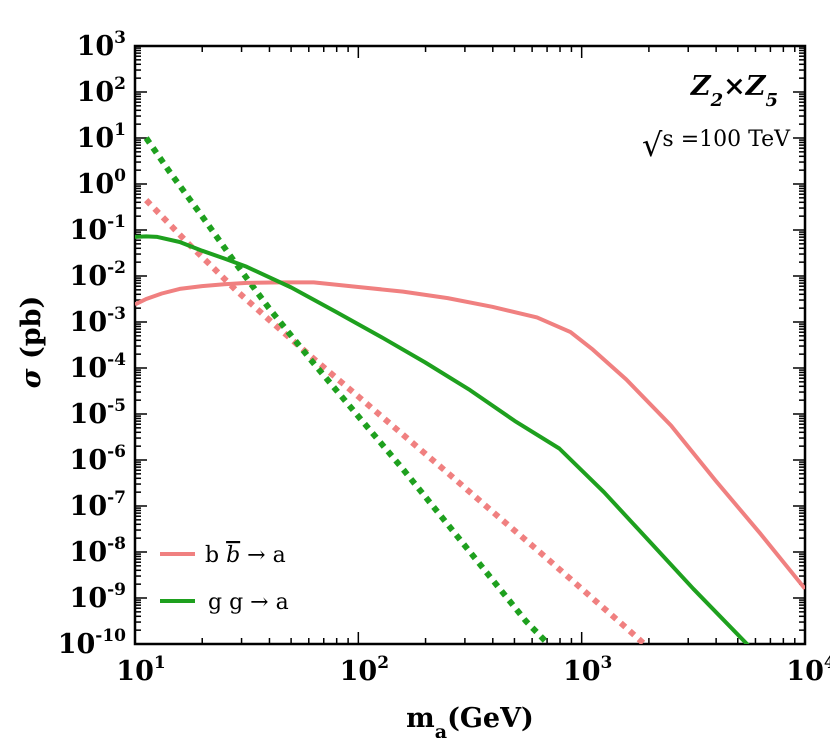 This screenshot has height=738, width=830. I want to click on y-tick-label: 10⁻², so click(98, 275).